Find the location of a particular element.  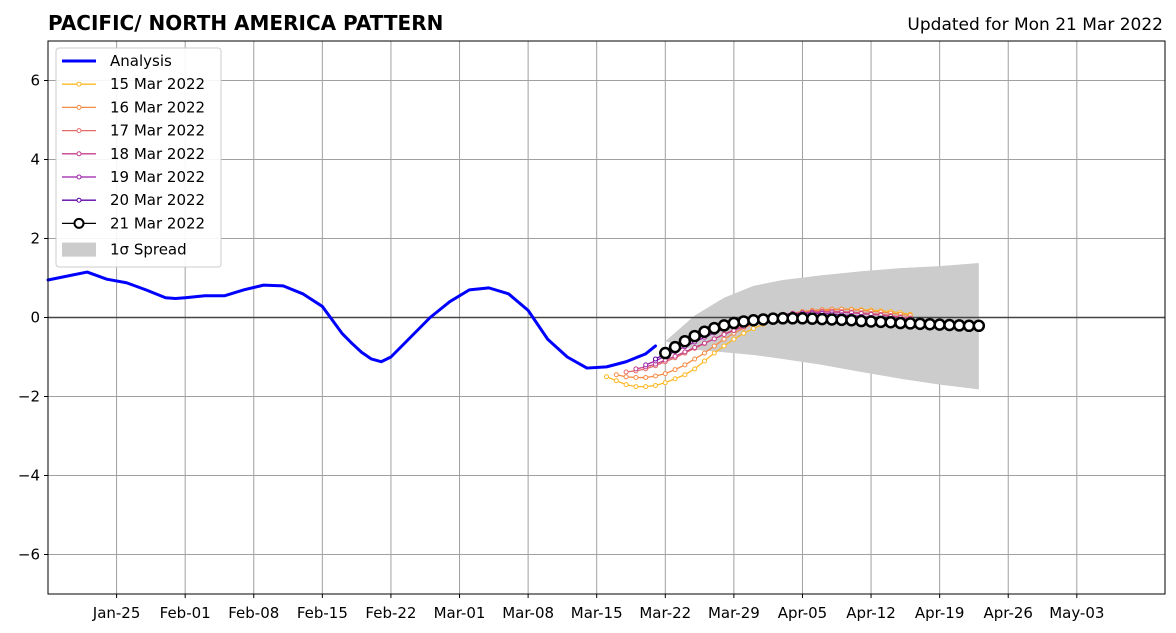

legend-label: 16 Mar 2022 is located at coordinates (157, 107).